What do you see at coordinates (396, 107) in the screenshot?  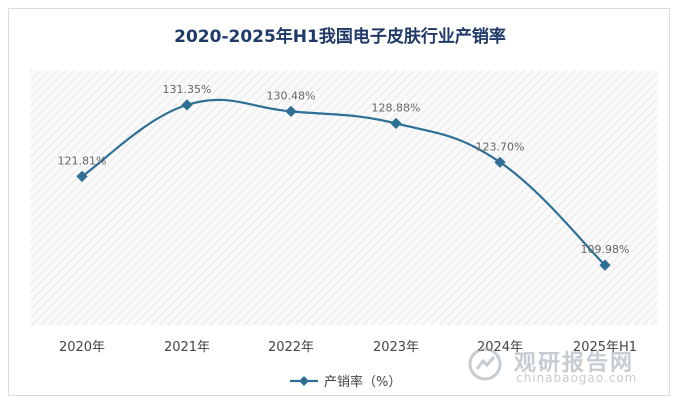 I see `data-label: 128.88%` at bounding box center [396, 107].